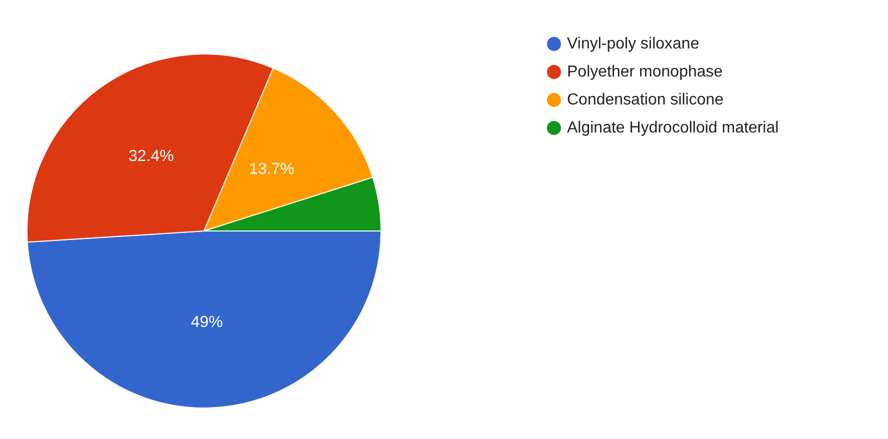 The image size is (888, 439). Describe the element at coordinates (673, 128) in the screenshot. I see `legend-label: Alginate Hydrocolloid material` at that location.